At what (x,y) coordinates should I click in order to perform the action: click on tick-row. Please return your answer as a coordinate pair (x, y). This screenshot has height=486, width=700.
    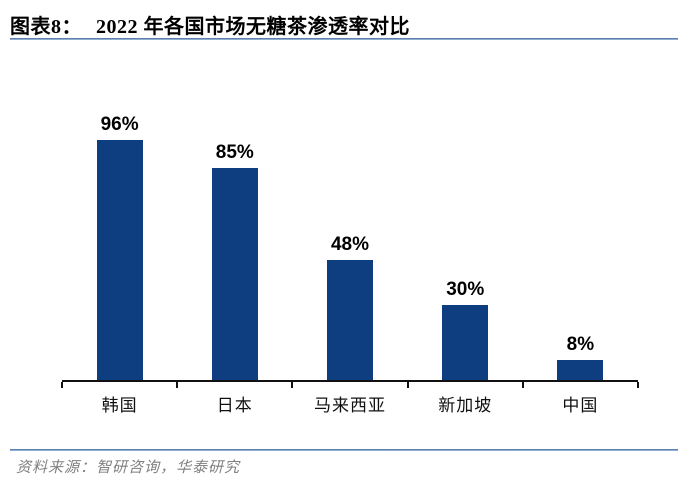
    Looking at the image, I should click on (350, 385).